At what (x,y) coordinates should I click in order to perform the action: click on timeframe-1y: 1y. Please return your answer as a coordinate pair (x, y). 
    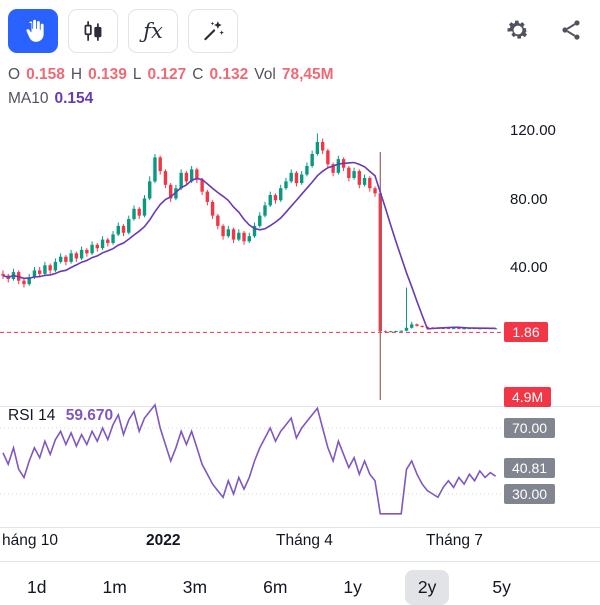
    Looking at the image, I should click on (352, 587).